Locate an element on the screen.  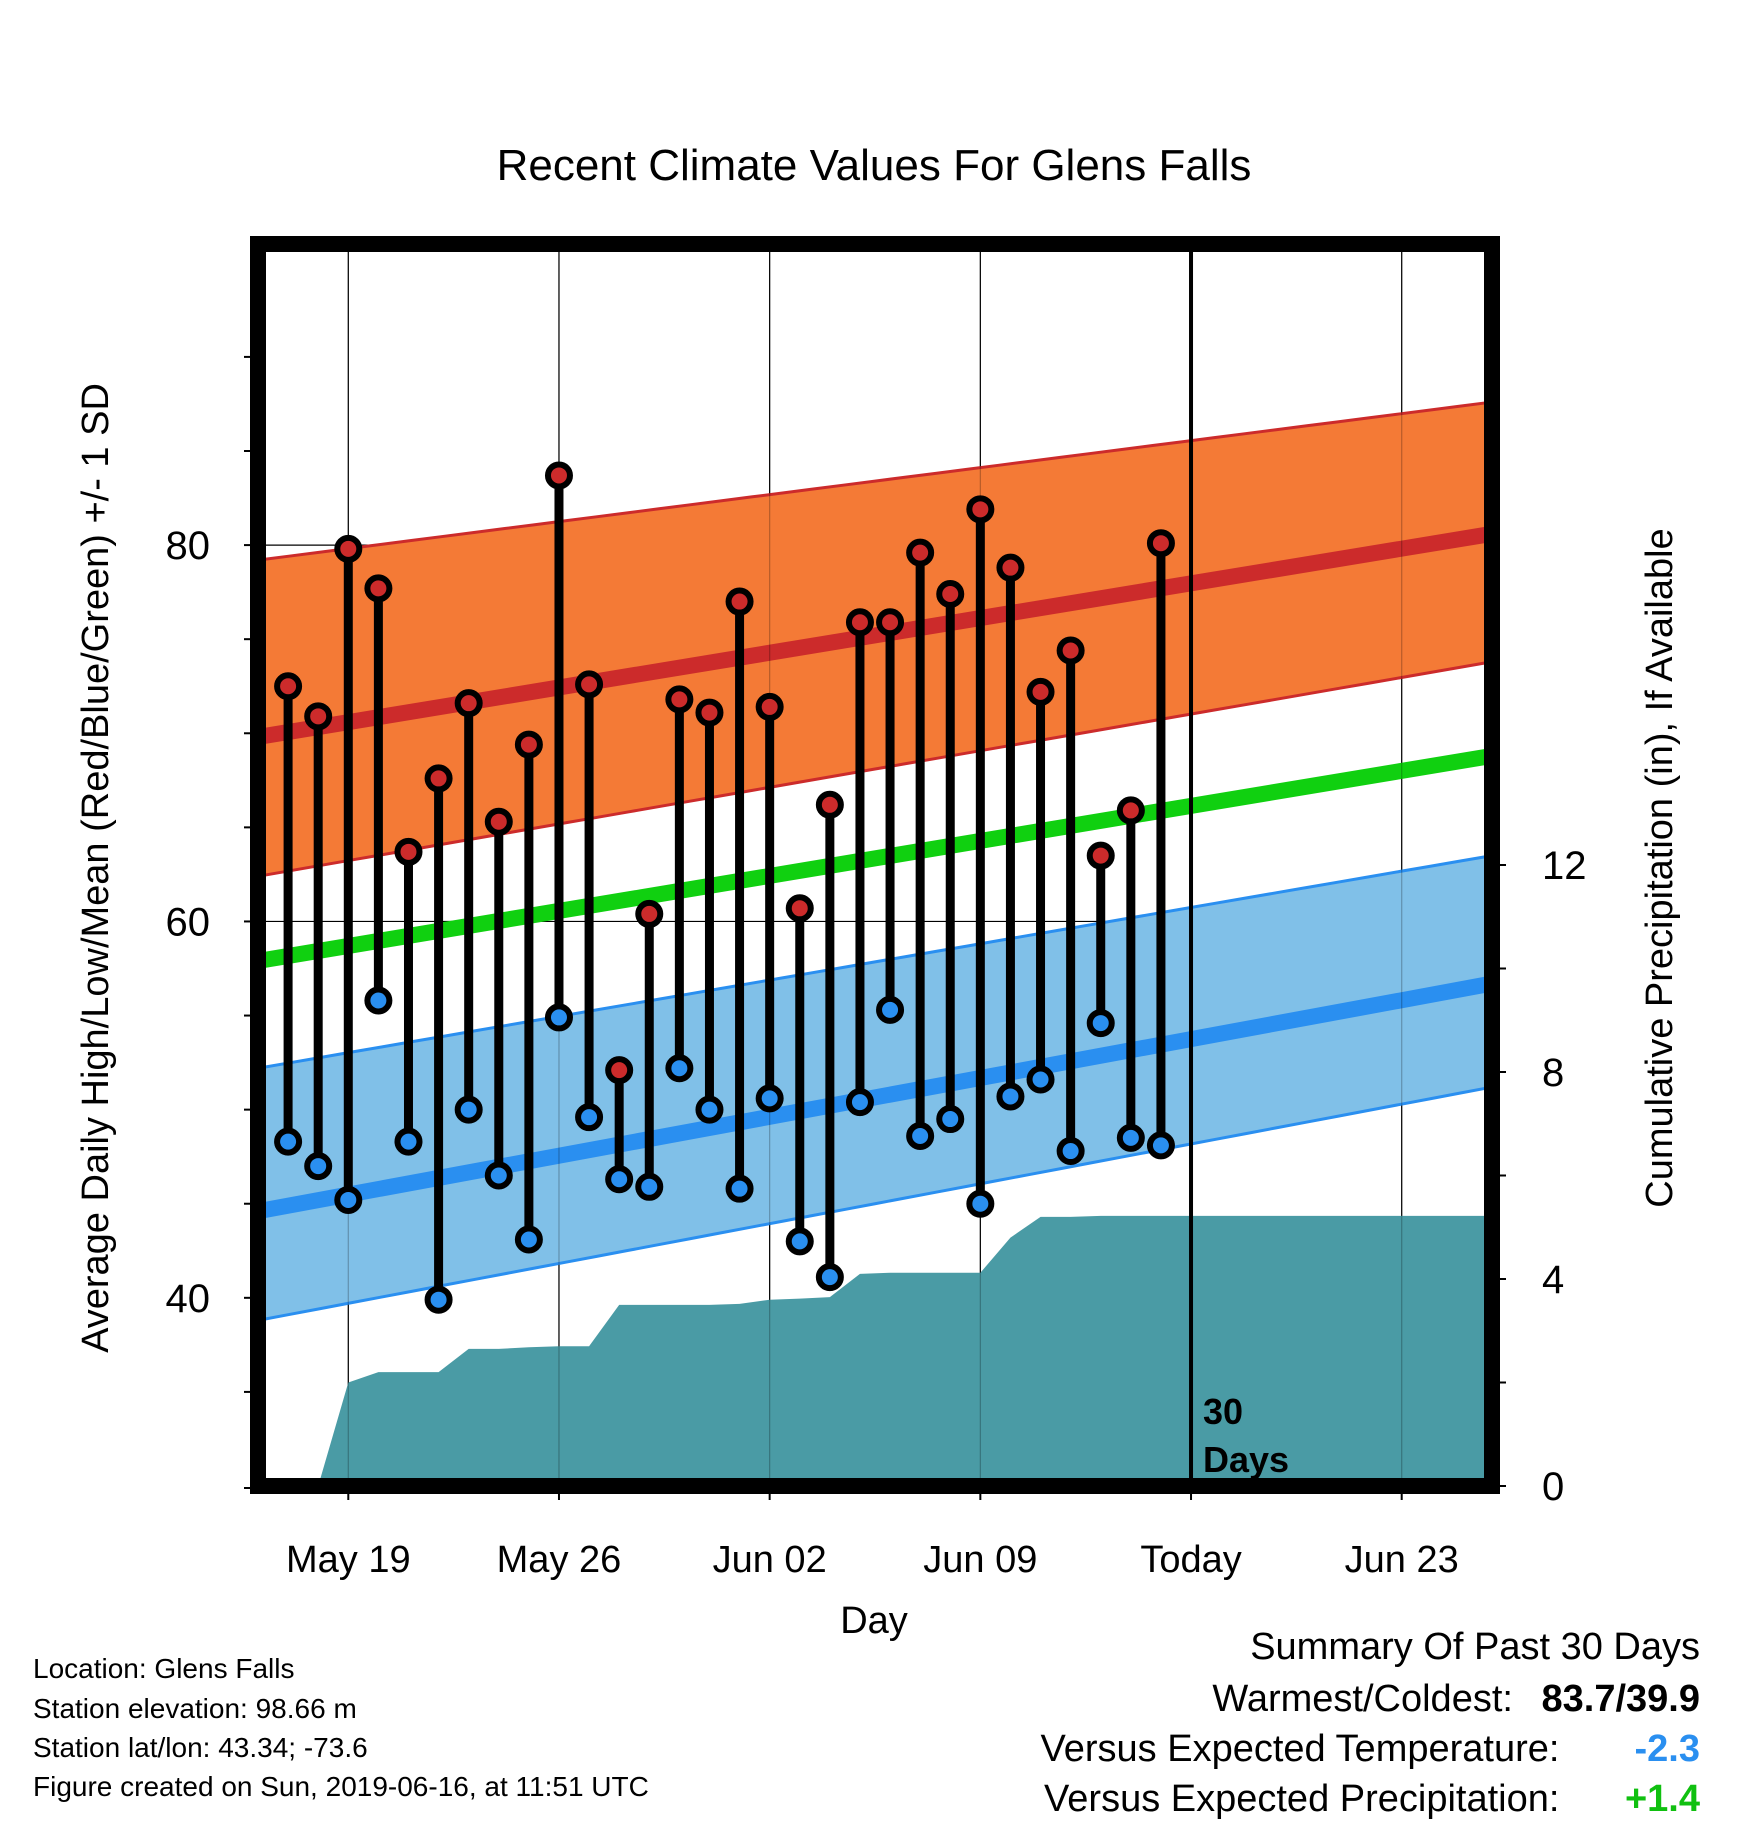
today-annotation-label: Days is located at coordinates (1246, 1459).